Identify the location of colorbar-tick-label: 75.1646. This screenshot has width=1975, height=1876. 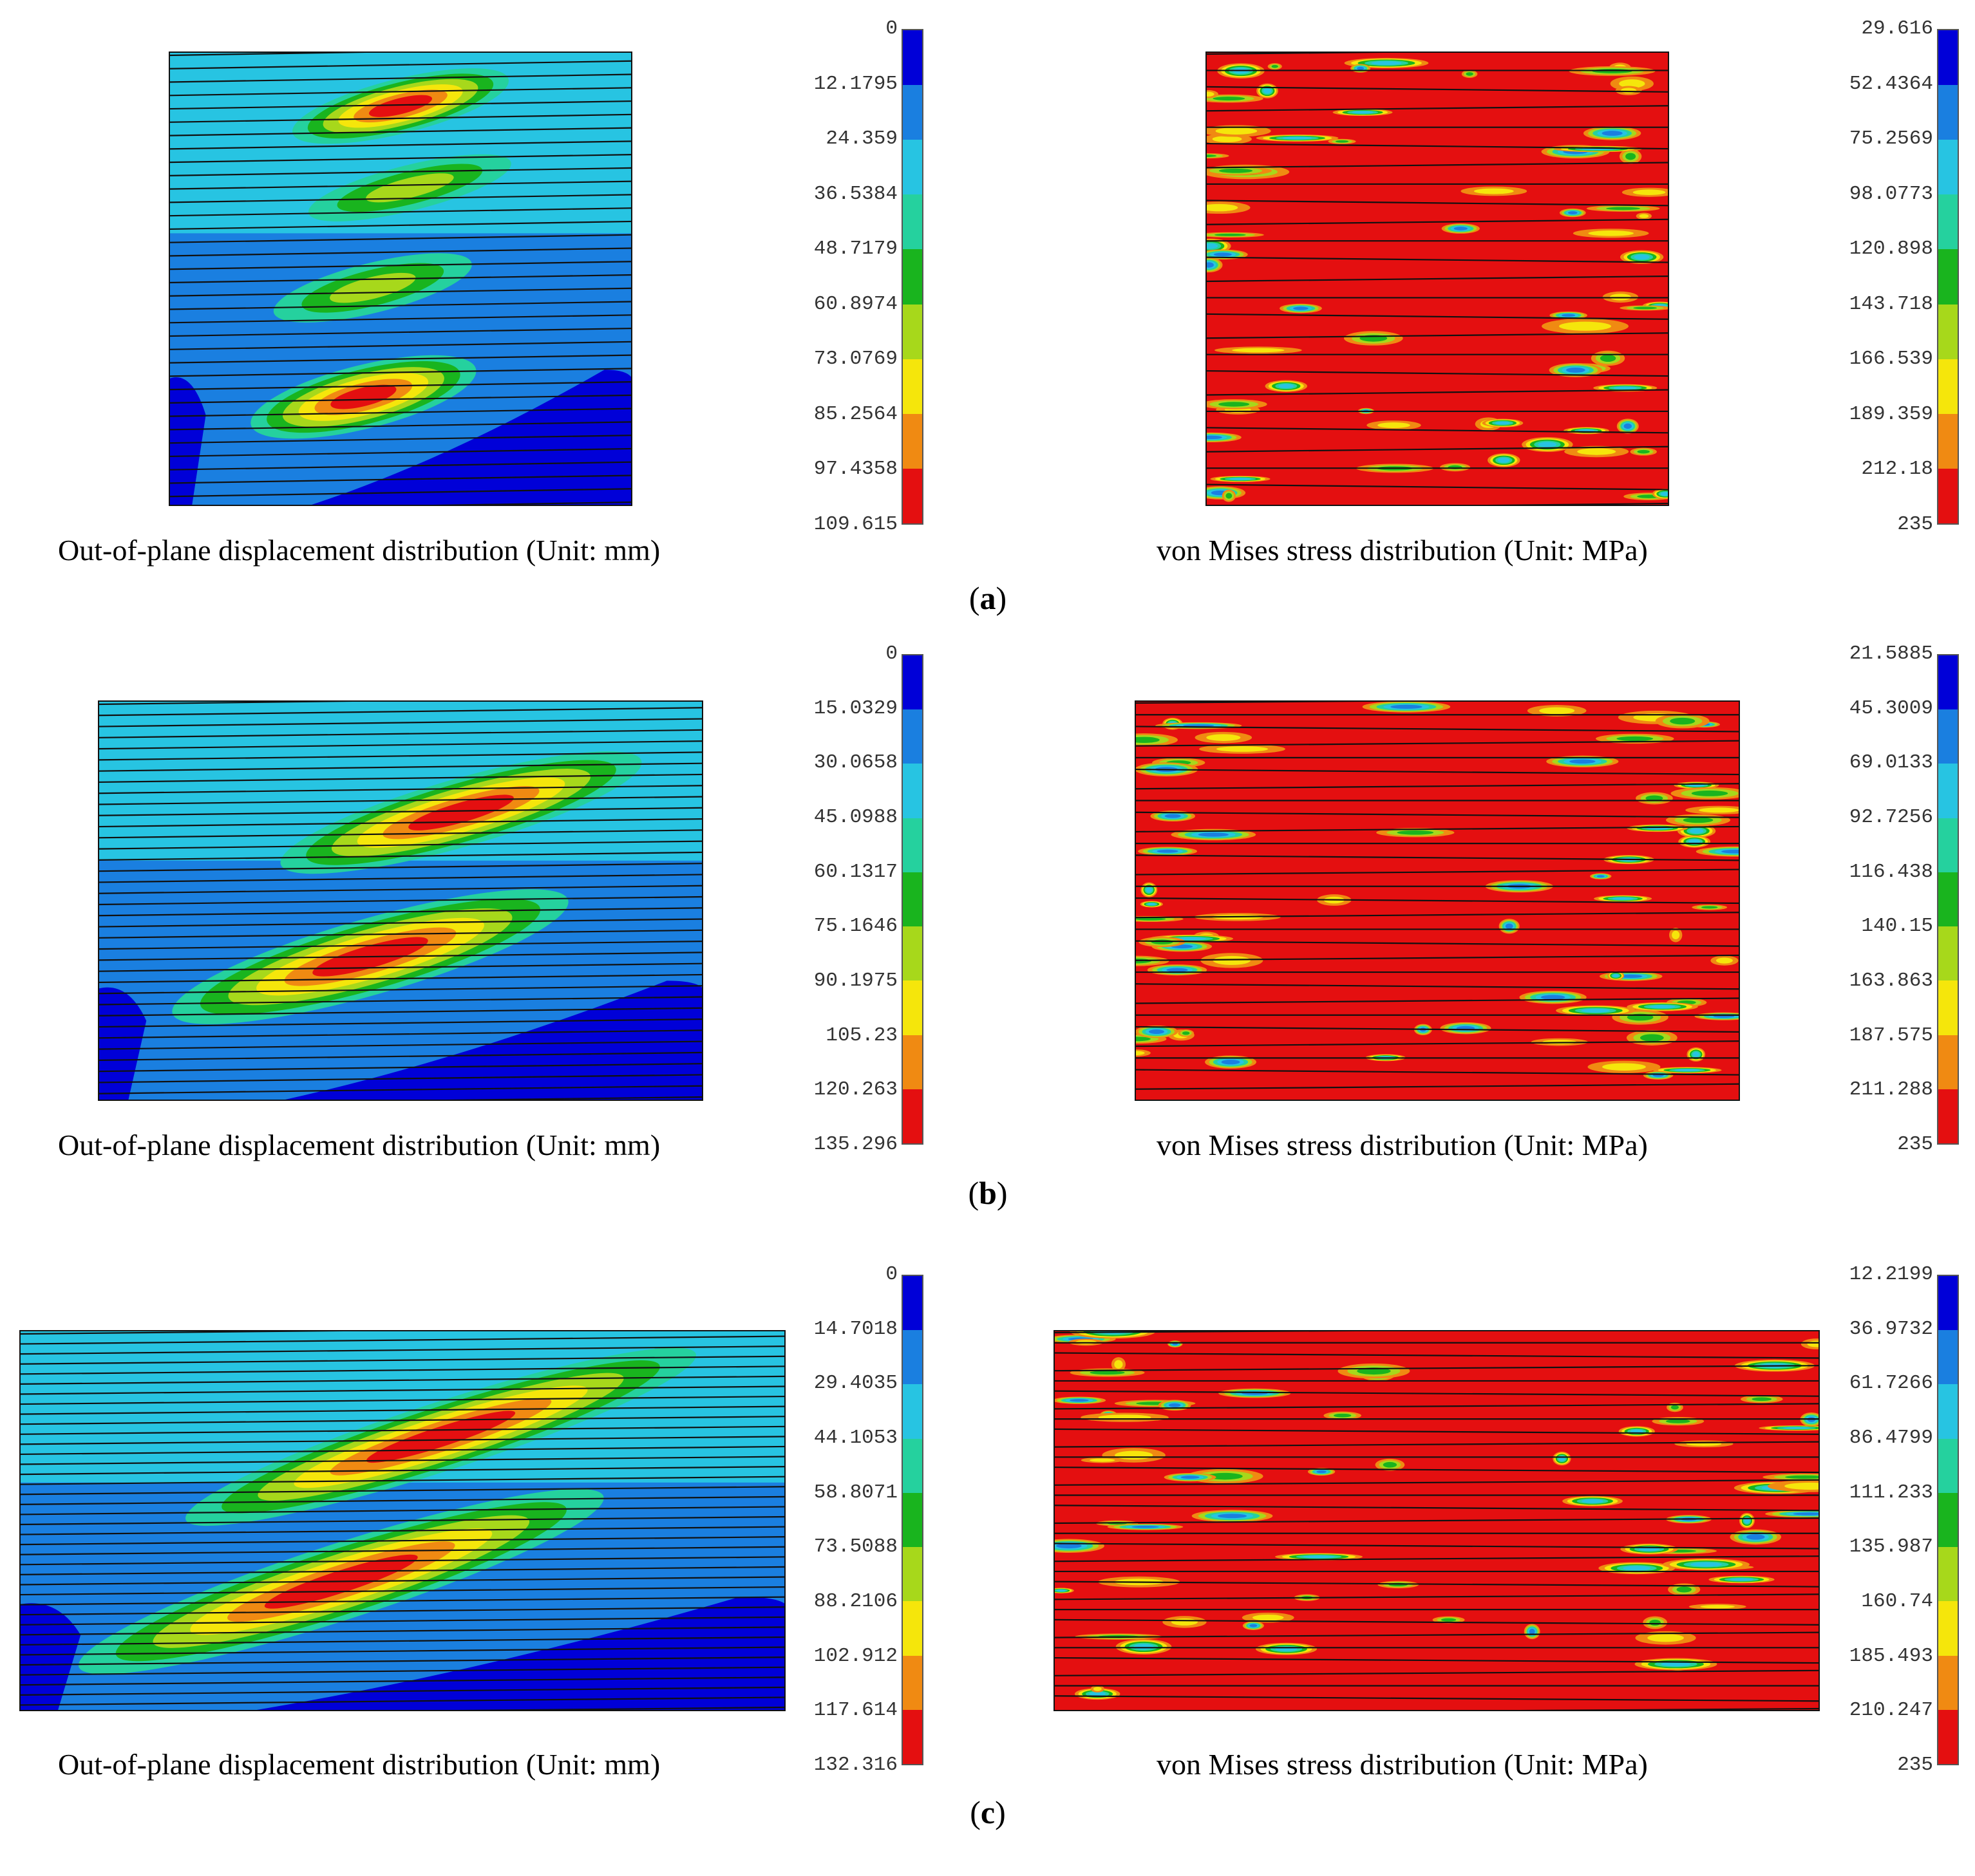
(855, 926).